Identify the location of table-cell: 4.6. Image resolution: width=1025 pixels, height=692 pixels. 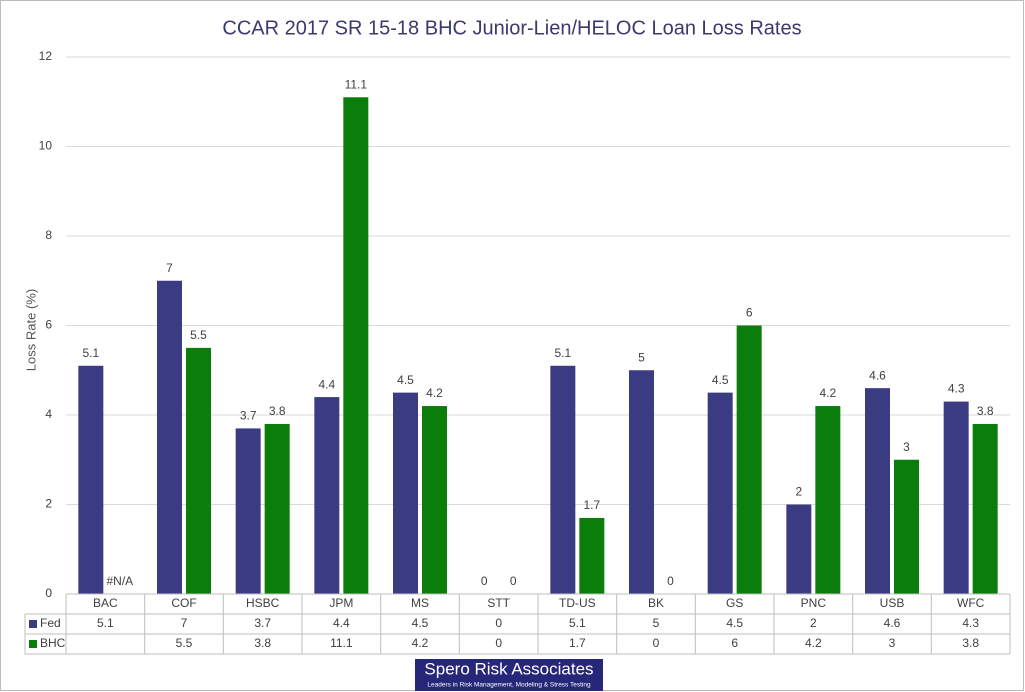
(892, 623).